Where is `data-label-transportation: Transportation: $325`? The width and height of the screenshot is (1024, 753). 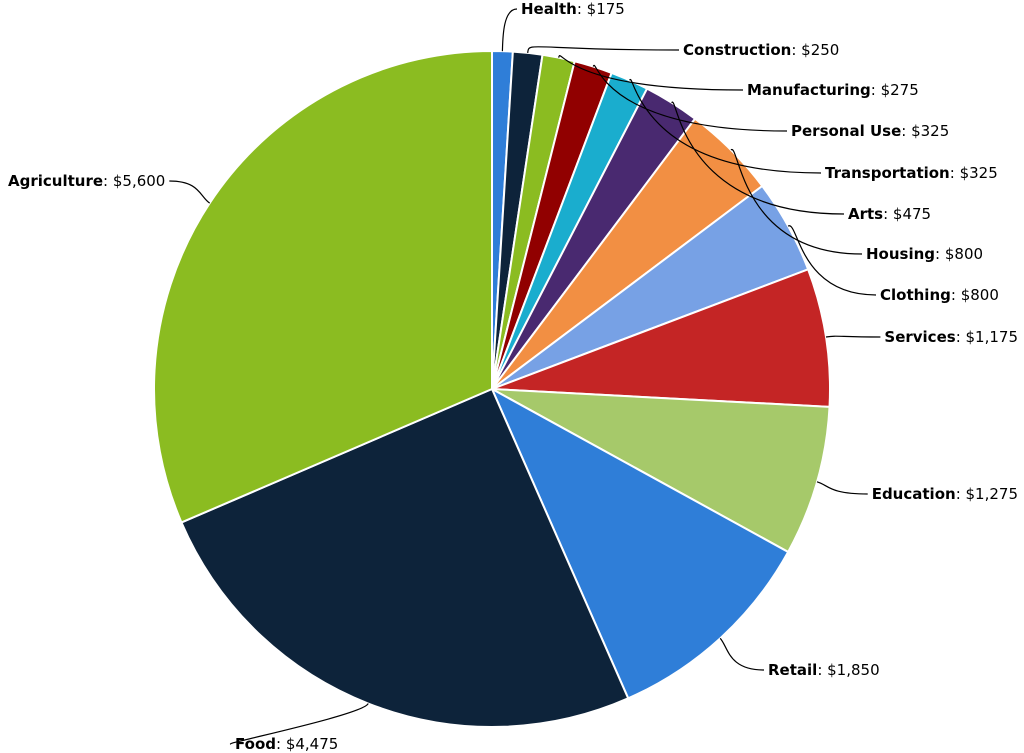
data-label-transportation: Transportation: $325 is located at coordinates (911, 173).